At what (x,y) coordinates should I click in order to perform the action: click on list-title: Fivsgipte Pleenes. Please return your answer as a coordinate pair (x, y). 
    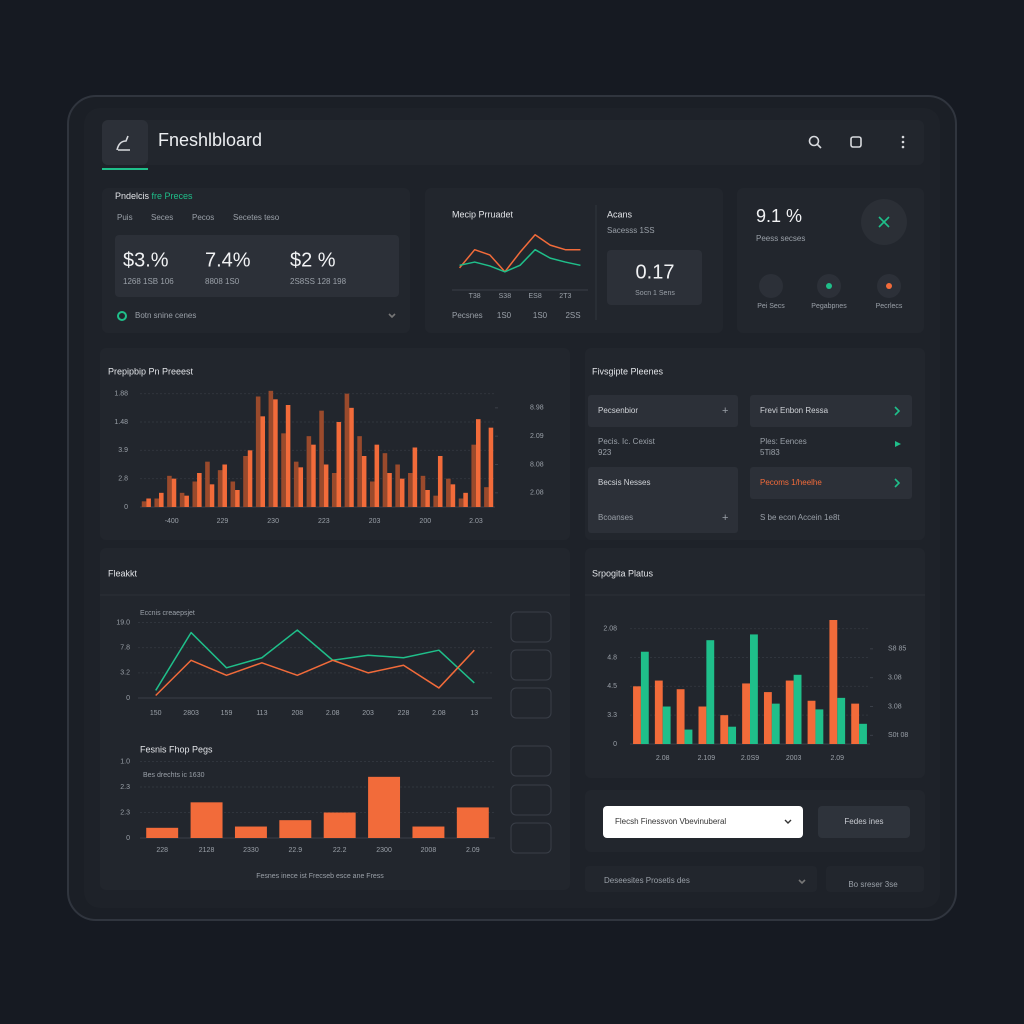
    Looking at the image, I should click on (628, 371).